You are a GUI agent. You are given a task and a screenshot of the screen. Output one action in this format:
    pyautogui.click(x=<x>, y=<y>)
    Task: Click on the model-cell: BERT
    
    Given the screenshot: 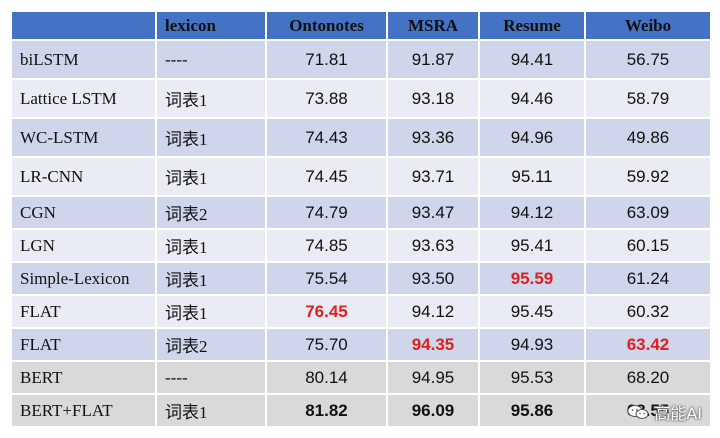 What is the action you would take?
    pyautogui.click(x=83, y=377)
    